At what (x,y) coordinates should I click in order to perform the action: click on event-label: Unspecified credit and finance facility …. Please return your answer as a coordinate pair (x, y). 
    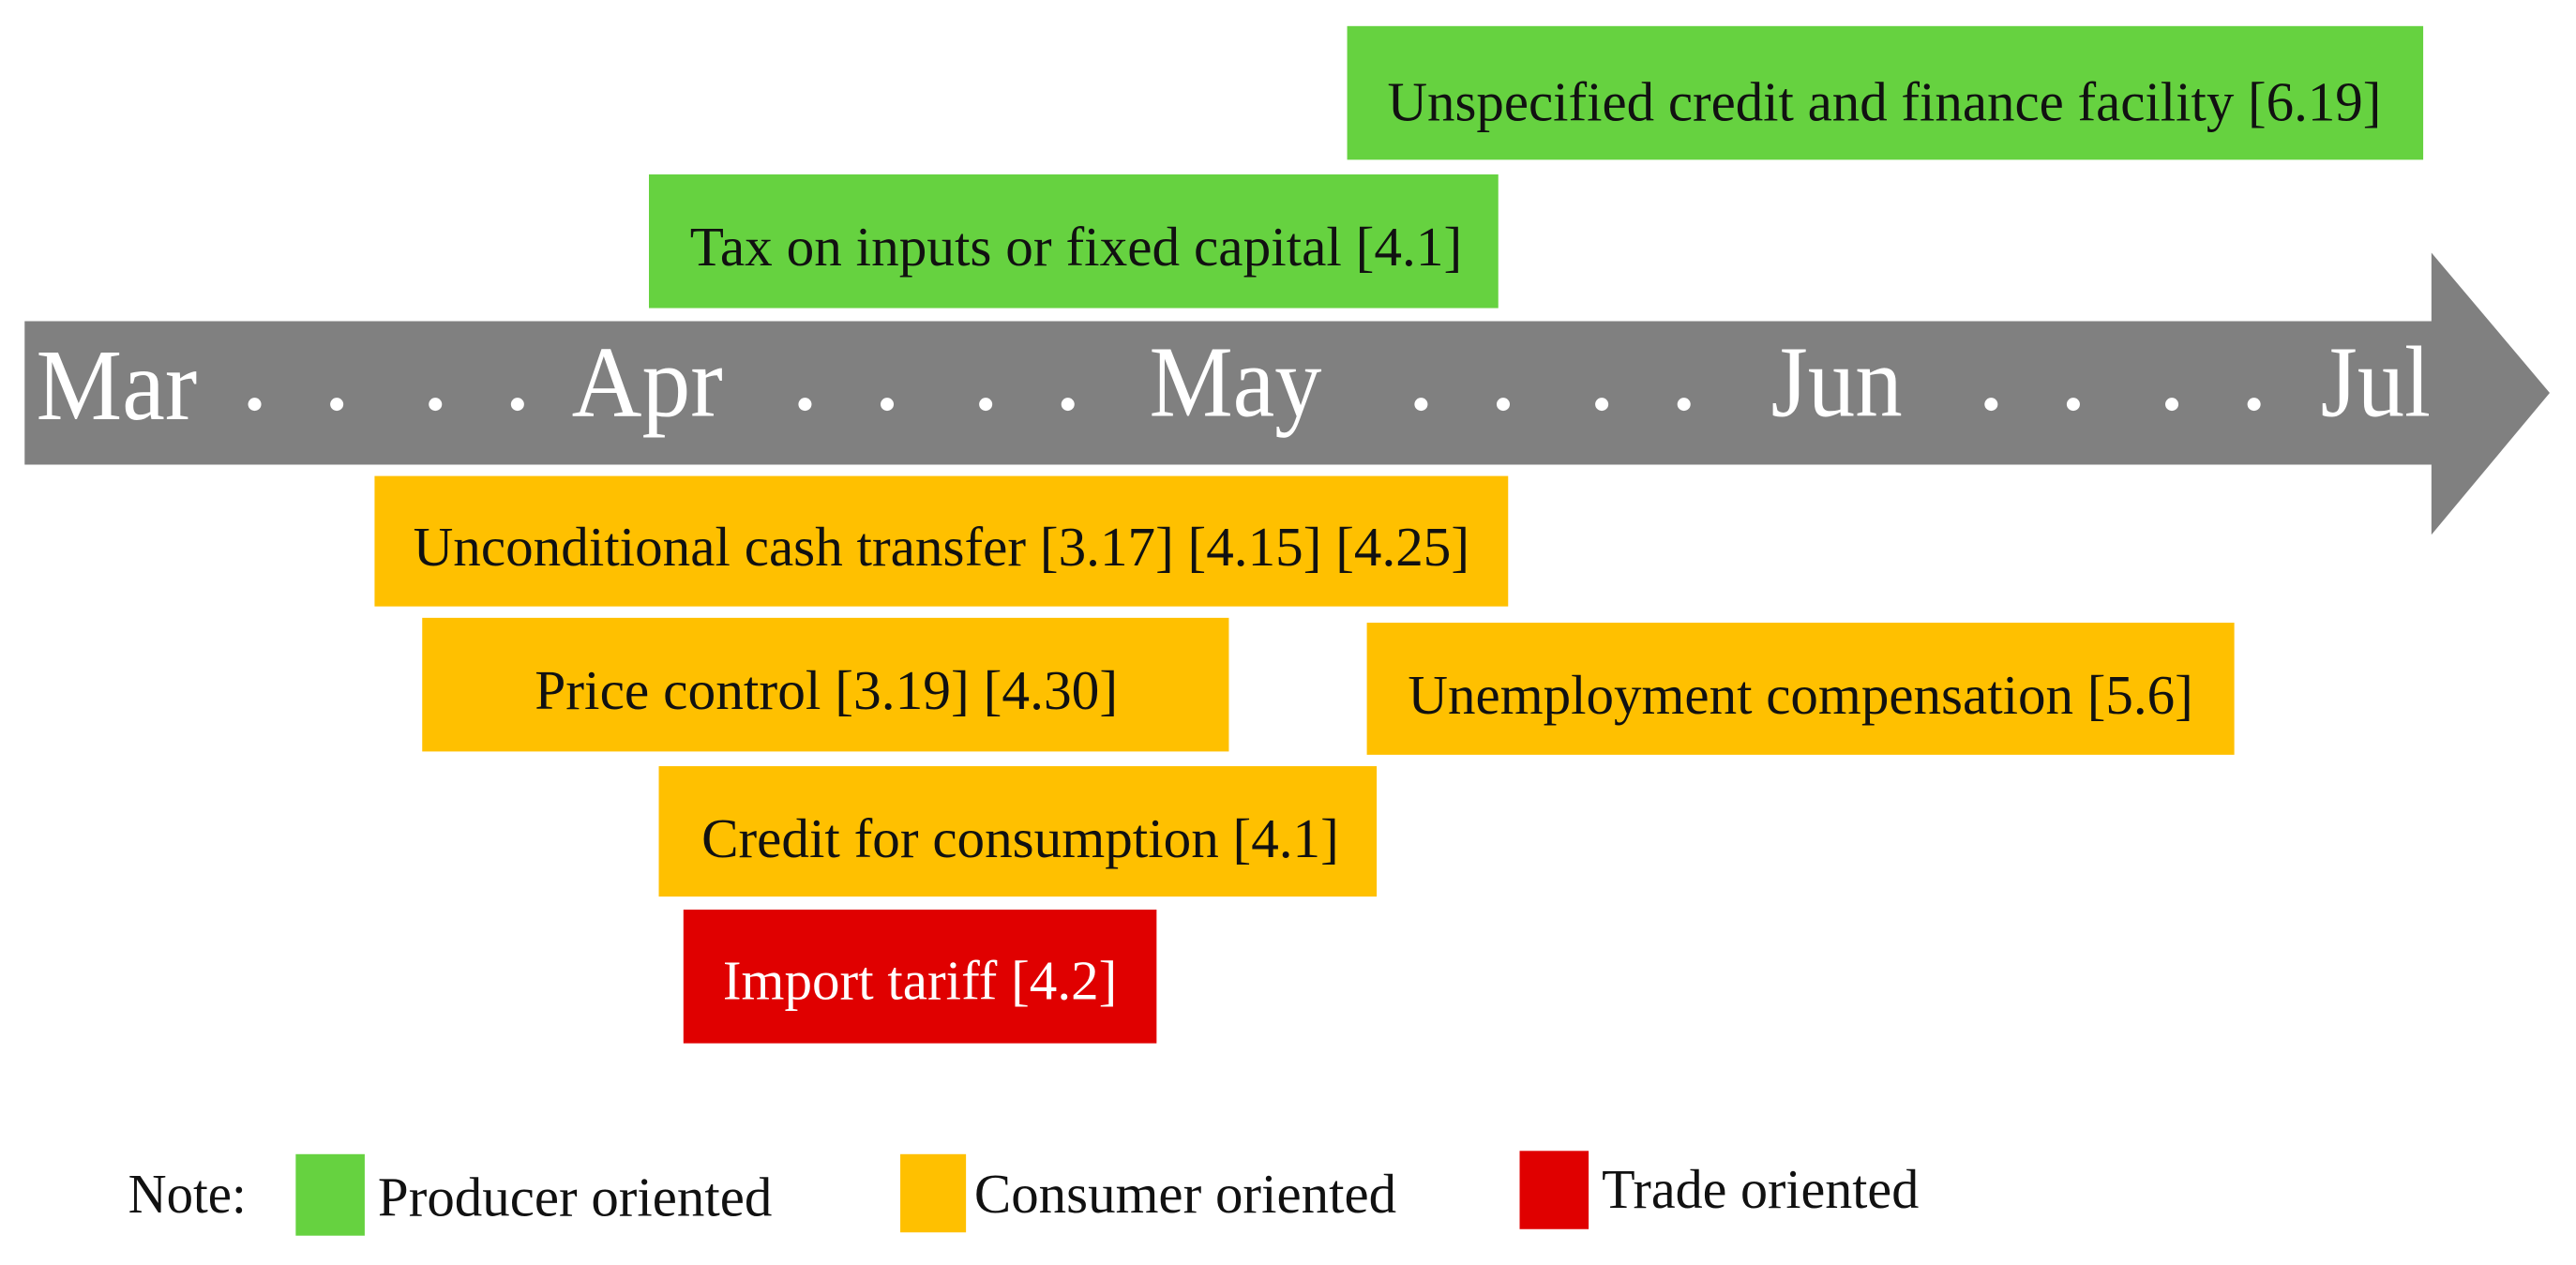
    Looking at the image, I should click on (1884, 101).